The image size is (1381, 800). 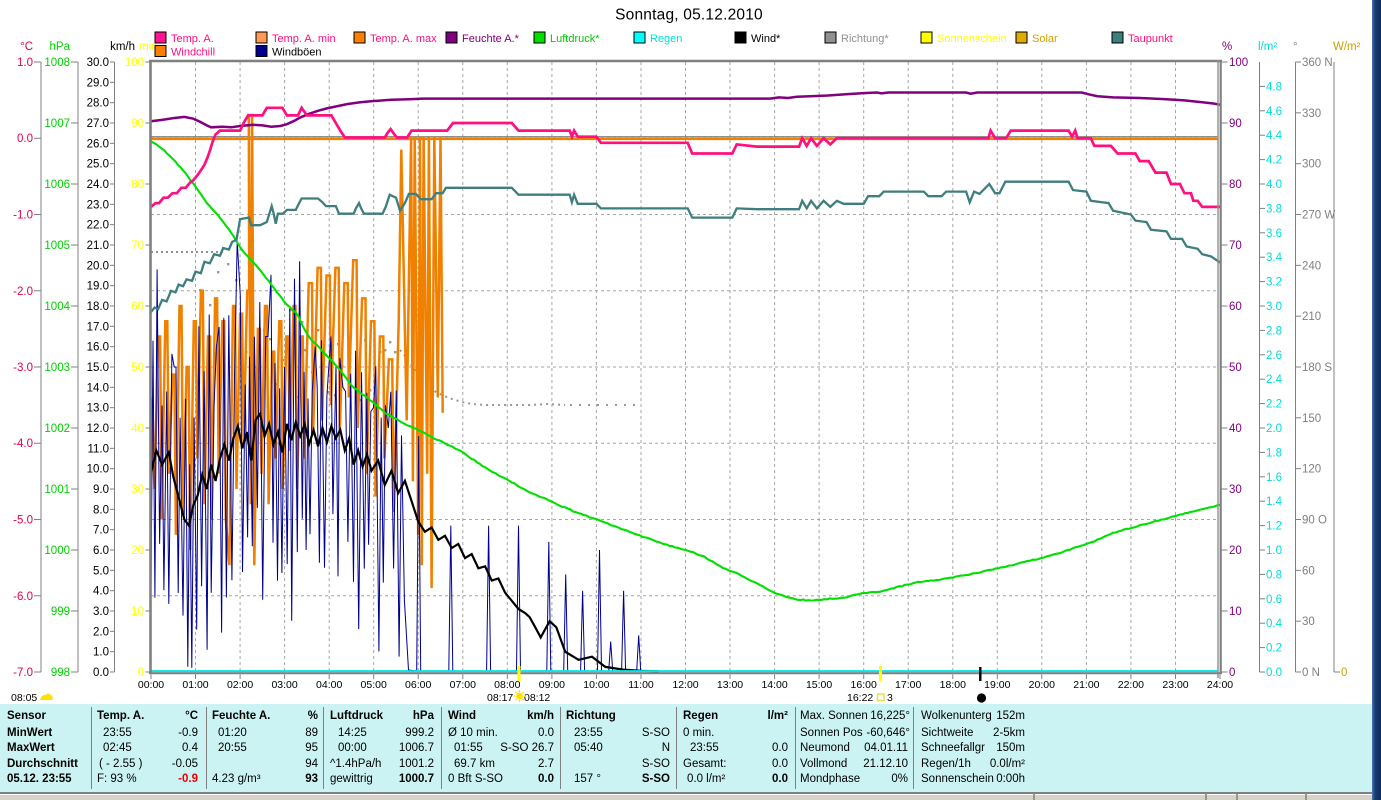 I want to click on svg-text: 240, so click(x=1311, y=266).